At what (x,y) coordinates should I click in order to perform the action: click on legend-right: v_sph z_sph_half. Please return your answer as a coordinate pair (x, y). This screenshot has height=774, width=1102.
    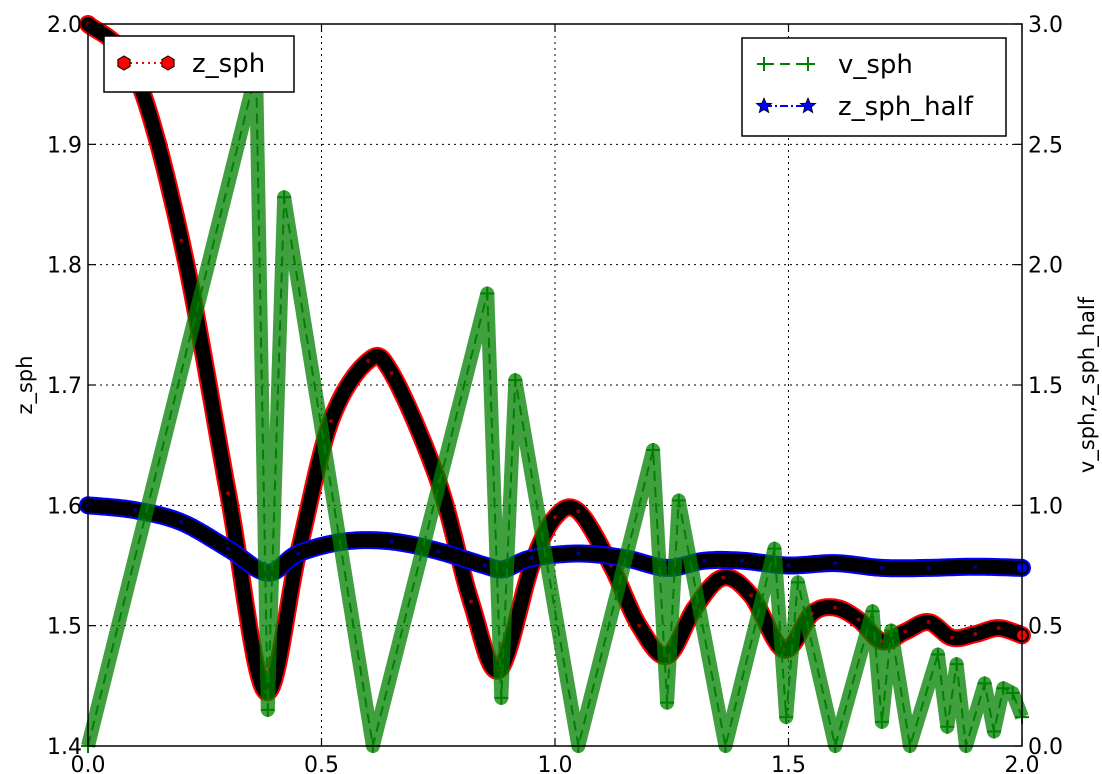
    Looking at the image, I should click on (874, 87).